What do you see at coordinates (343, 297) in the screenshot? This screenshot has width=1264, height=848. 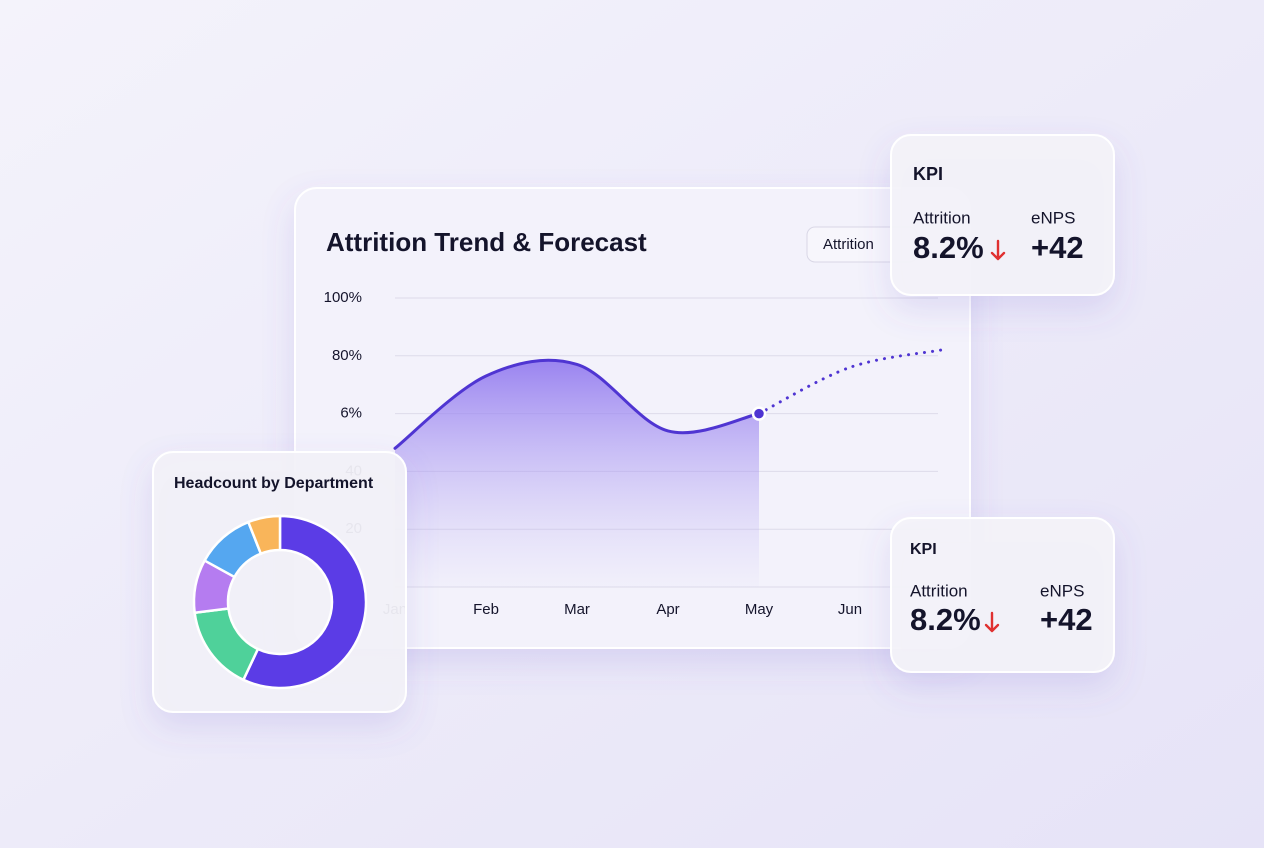 I see `y-tick-label: 100%` at bounding box center [343, 297].